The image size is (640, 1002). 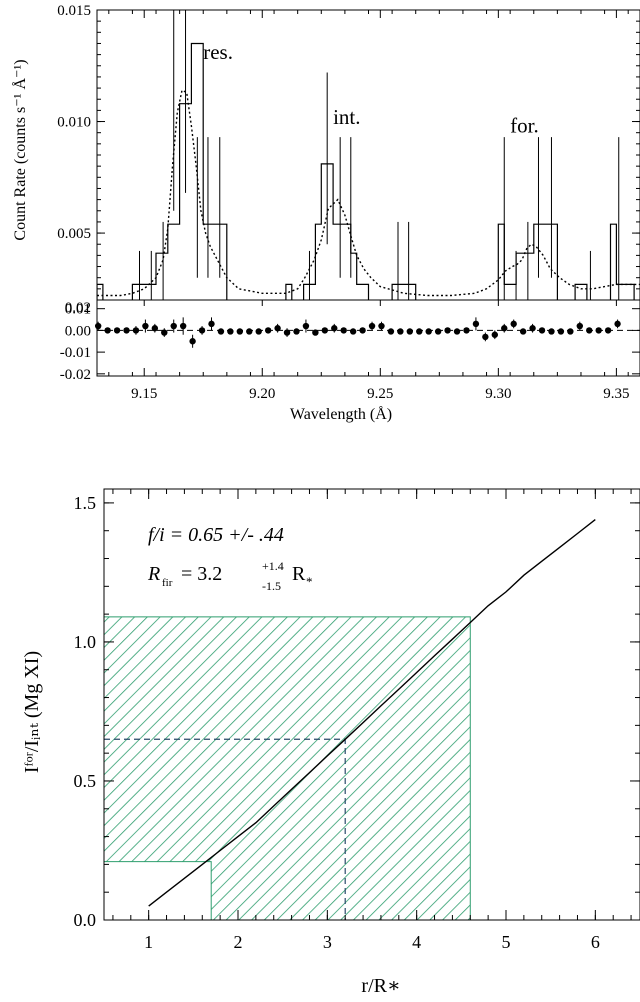 I want to click on x-tick-label: 9.25, so click(x=380, y=394).